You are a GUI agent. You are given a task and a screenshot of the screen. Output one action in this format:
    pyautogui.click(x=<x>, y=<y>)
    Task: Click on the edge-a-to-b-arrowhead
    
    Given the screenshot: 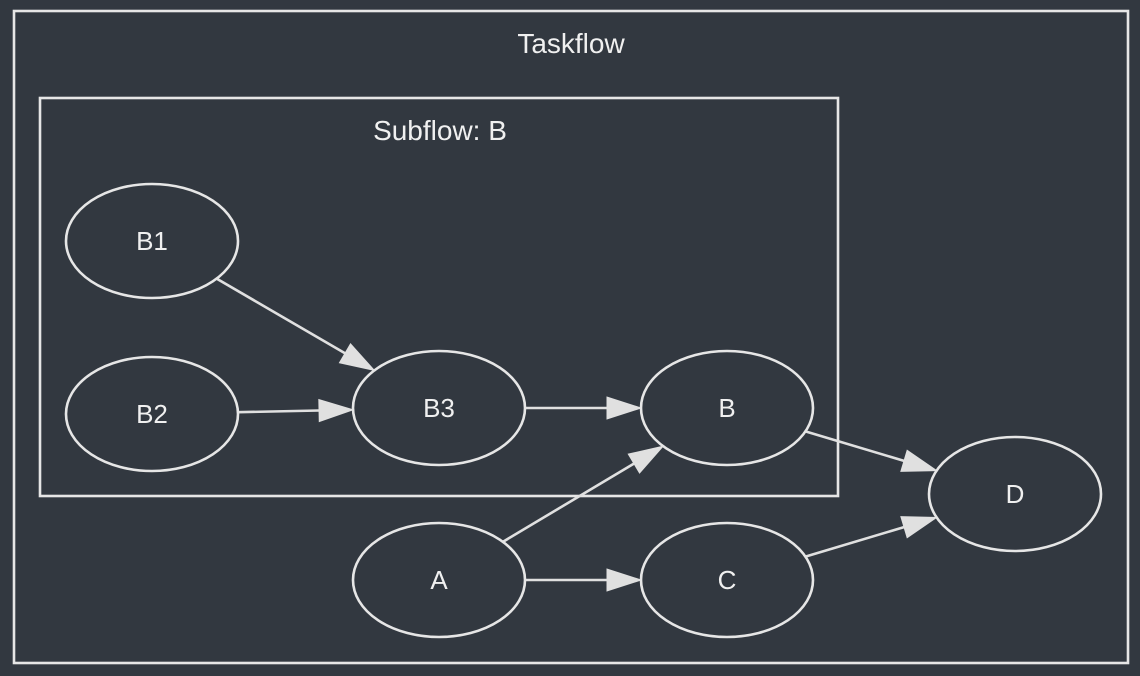 What is the action you would take?
    pyautogui.click(x=646, y=459)
    